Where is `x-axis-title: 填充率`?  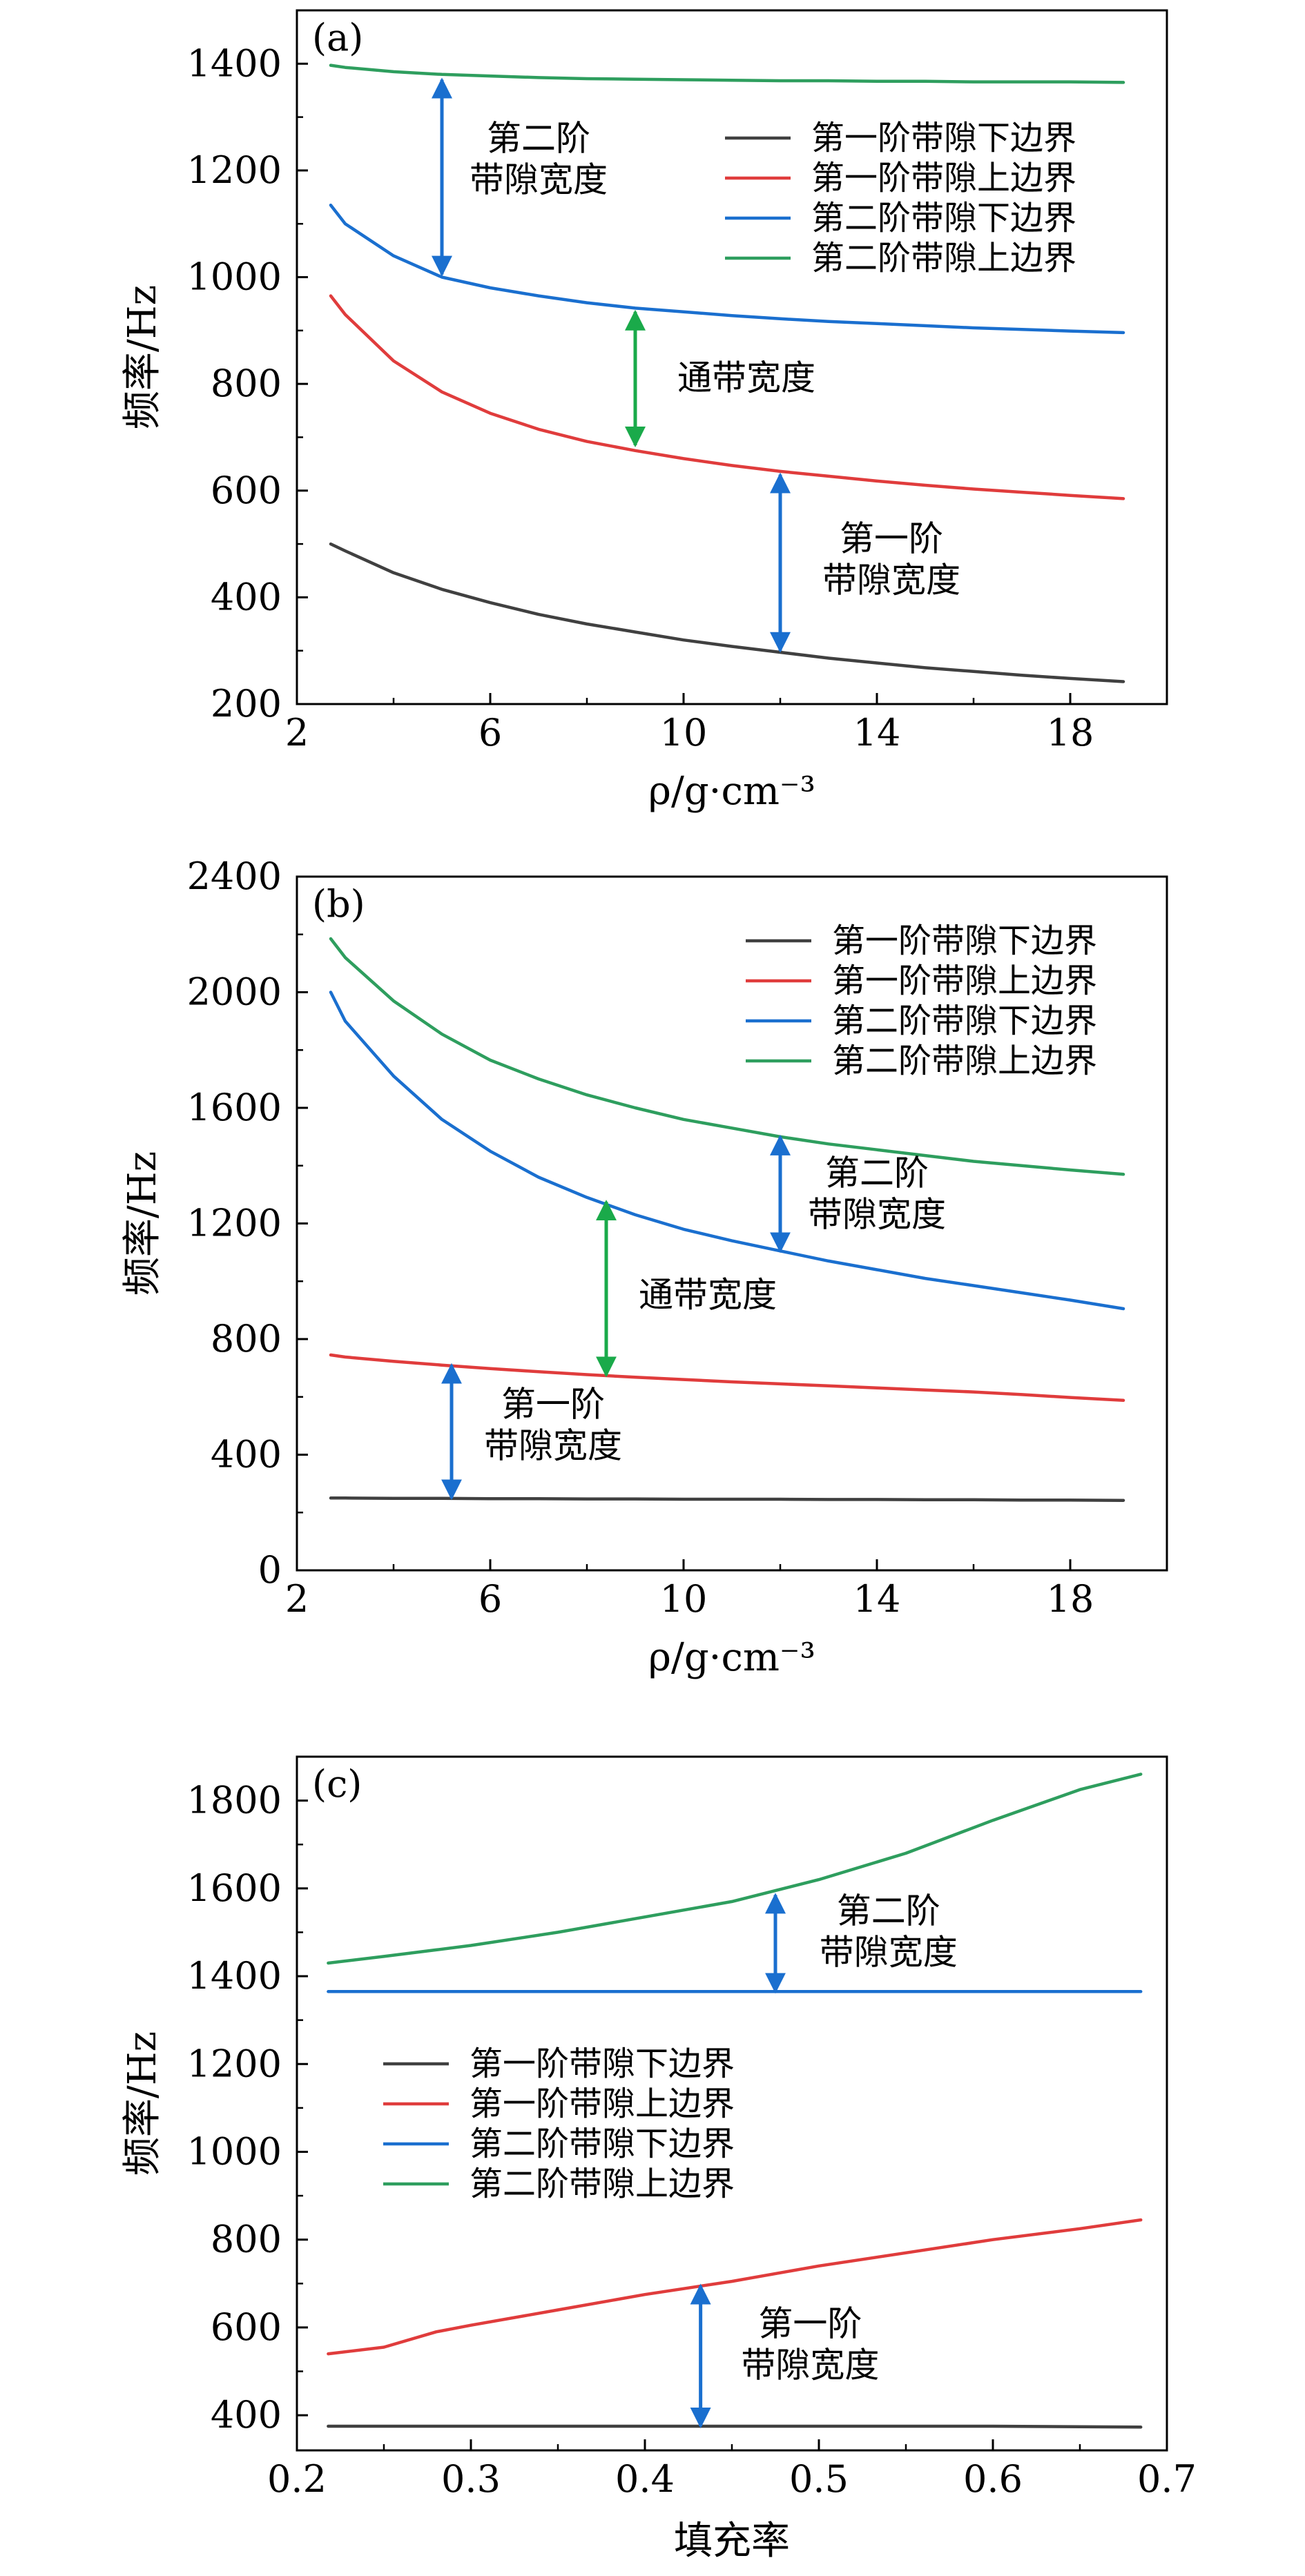
x-axis-title: 填充率 is located at coordinates (732, 2541).